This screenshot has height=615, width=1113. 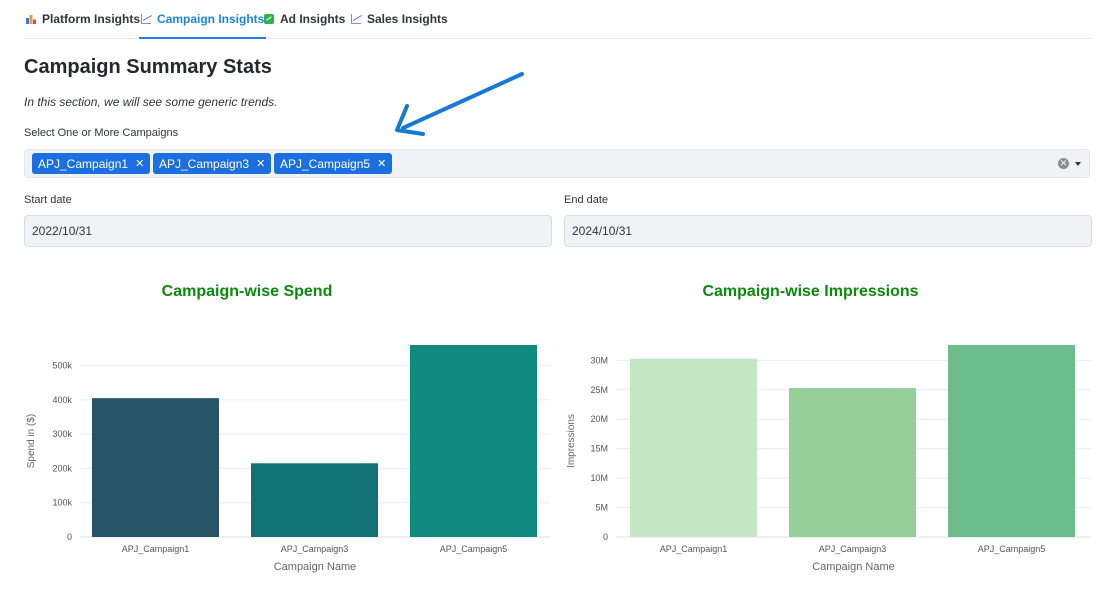 What do you see at coordinates (62, 400) in the screenshot?
I see `y-tick-label: 400k` at bounding box center [62, 400].